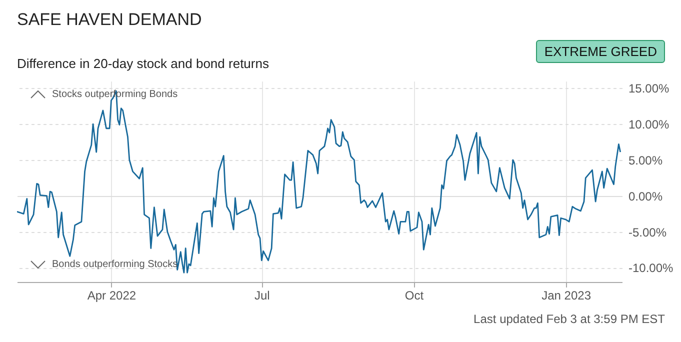  I want to click on y-tick-label: -5.00%, so click(647, 232).